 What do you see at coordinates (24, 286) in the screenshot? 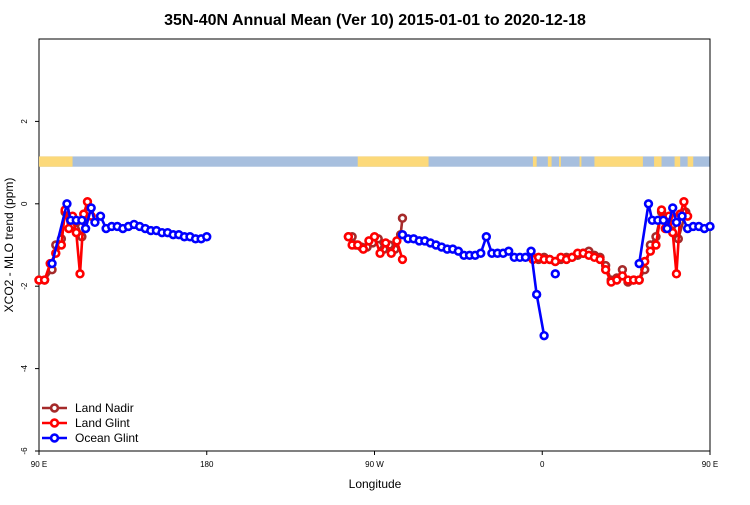
I see `y-tick-label: -2` at bounding box center [24, 286].